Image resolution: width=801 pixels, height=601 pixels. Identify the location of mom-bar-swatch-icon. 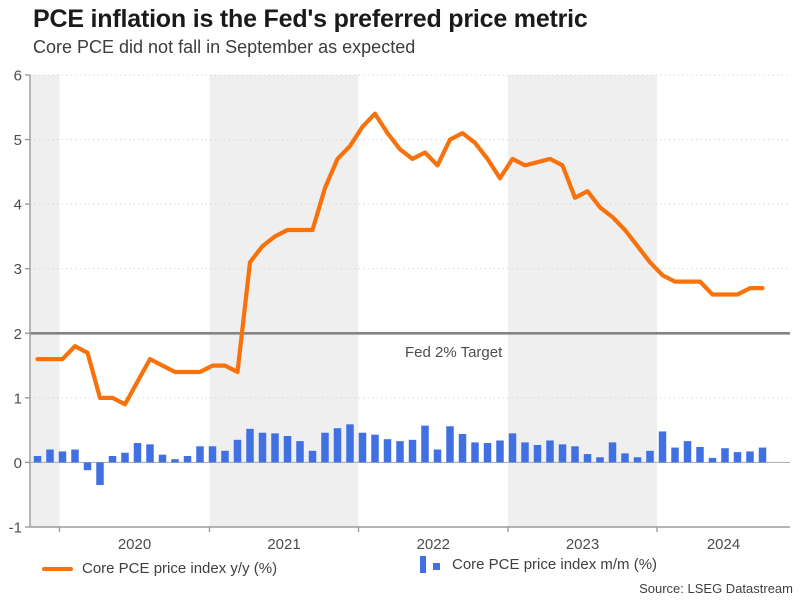
(423, 564).